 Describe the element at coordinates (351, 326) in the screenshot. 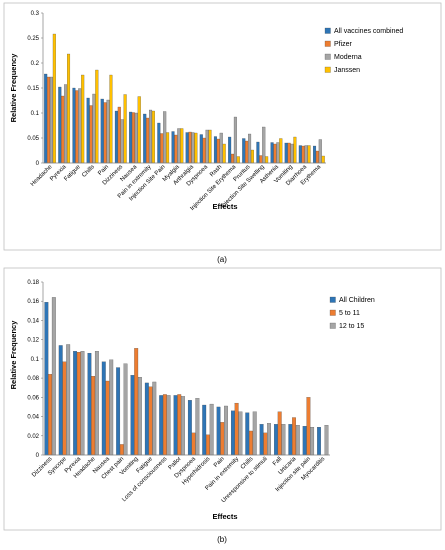

I see `legend-entry: 12 to 15` at that location.